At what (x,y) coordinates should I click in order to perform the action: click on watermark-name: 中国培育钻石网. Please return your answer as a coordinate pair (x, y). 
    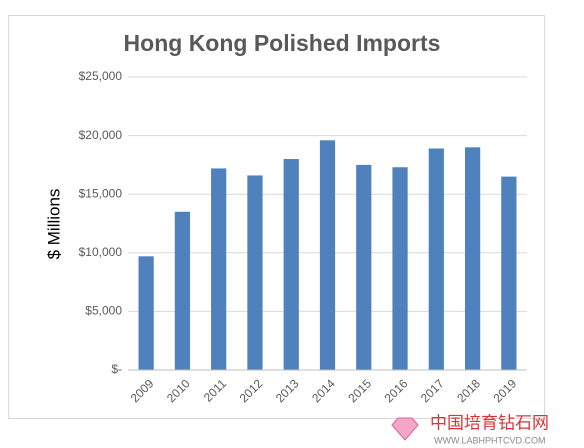
    Looking at the image, I should click on (489, 422).